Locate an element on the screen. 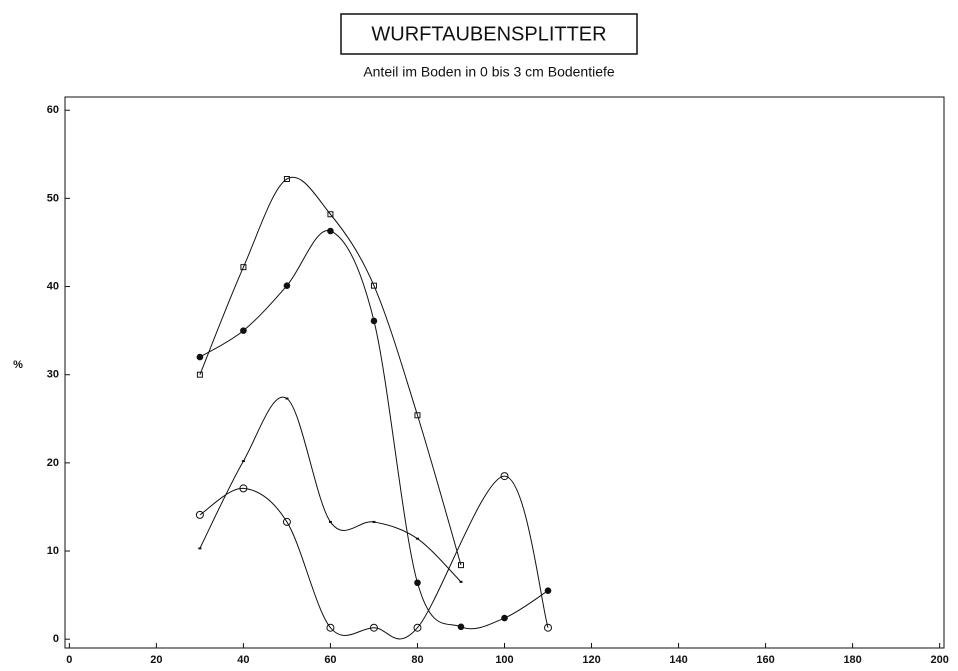 The height and width of the screenshot is (671, 958). x-tick-label: 60 is located at coordinates (330, 660).